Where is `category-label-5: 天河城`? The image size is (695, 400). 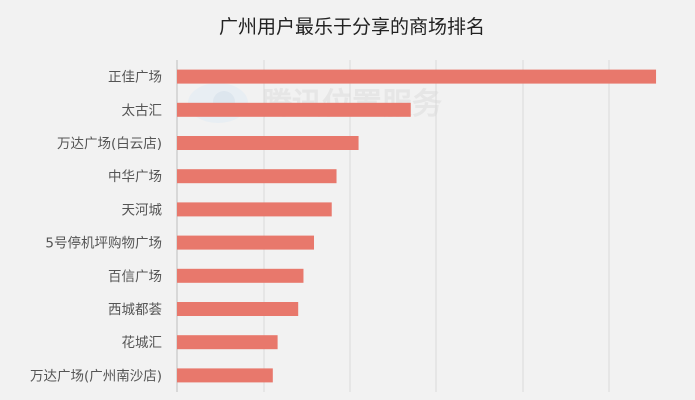 category-label-5: 天河城 is located at coordinates (142, 210).